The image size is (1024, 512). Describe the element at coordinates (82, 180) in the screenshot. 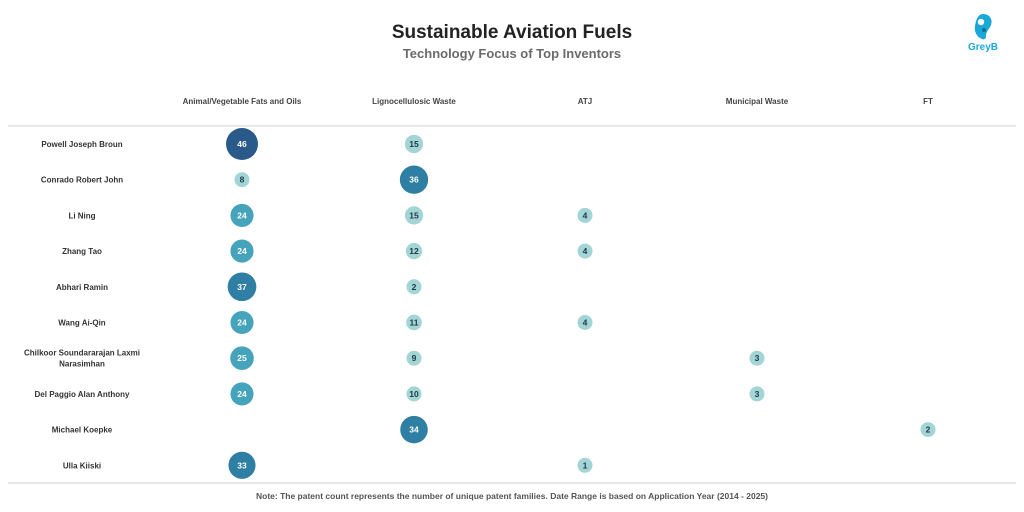

I see `inventor-label: Conrado Robert John` at that location.